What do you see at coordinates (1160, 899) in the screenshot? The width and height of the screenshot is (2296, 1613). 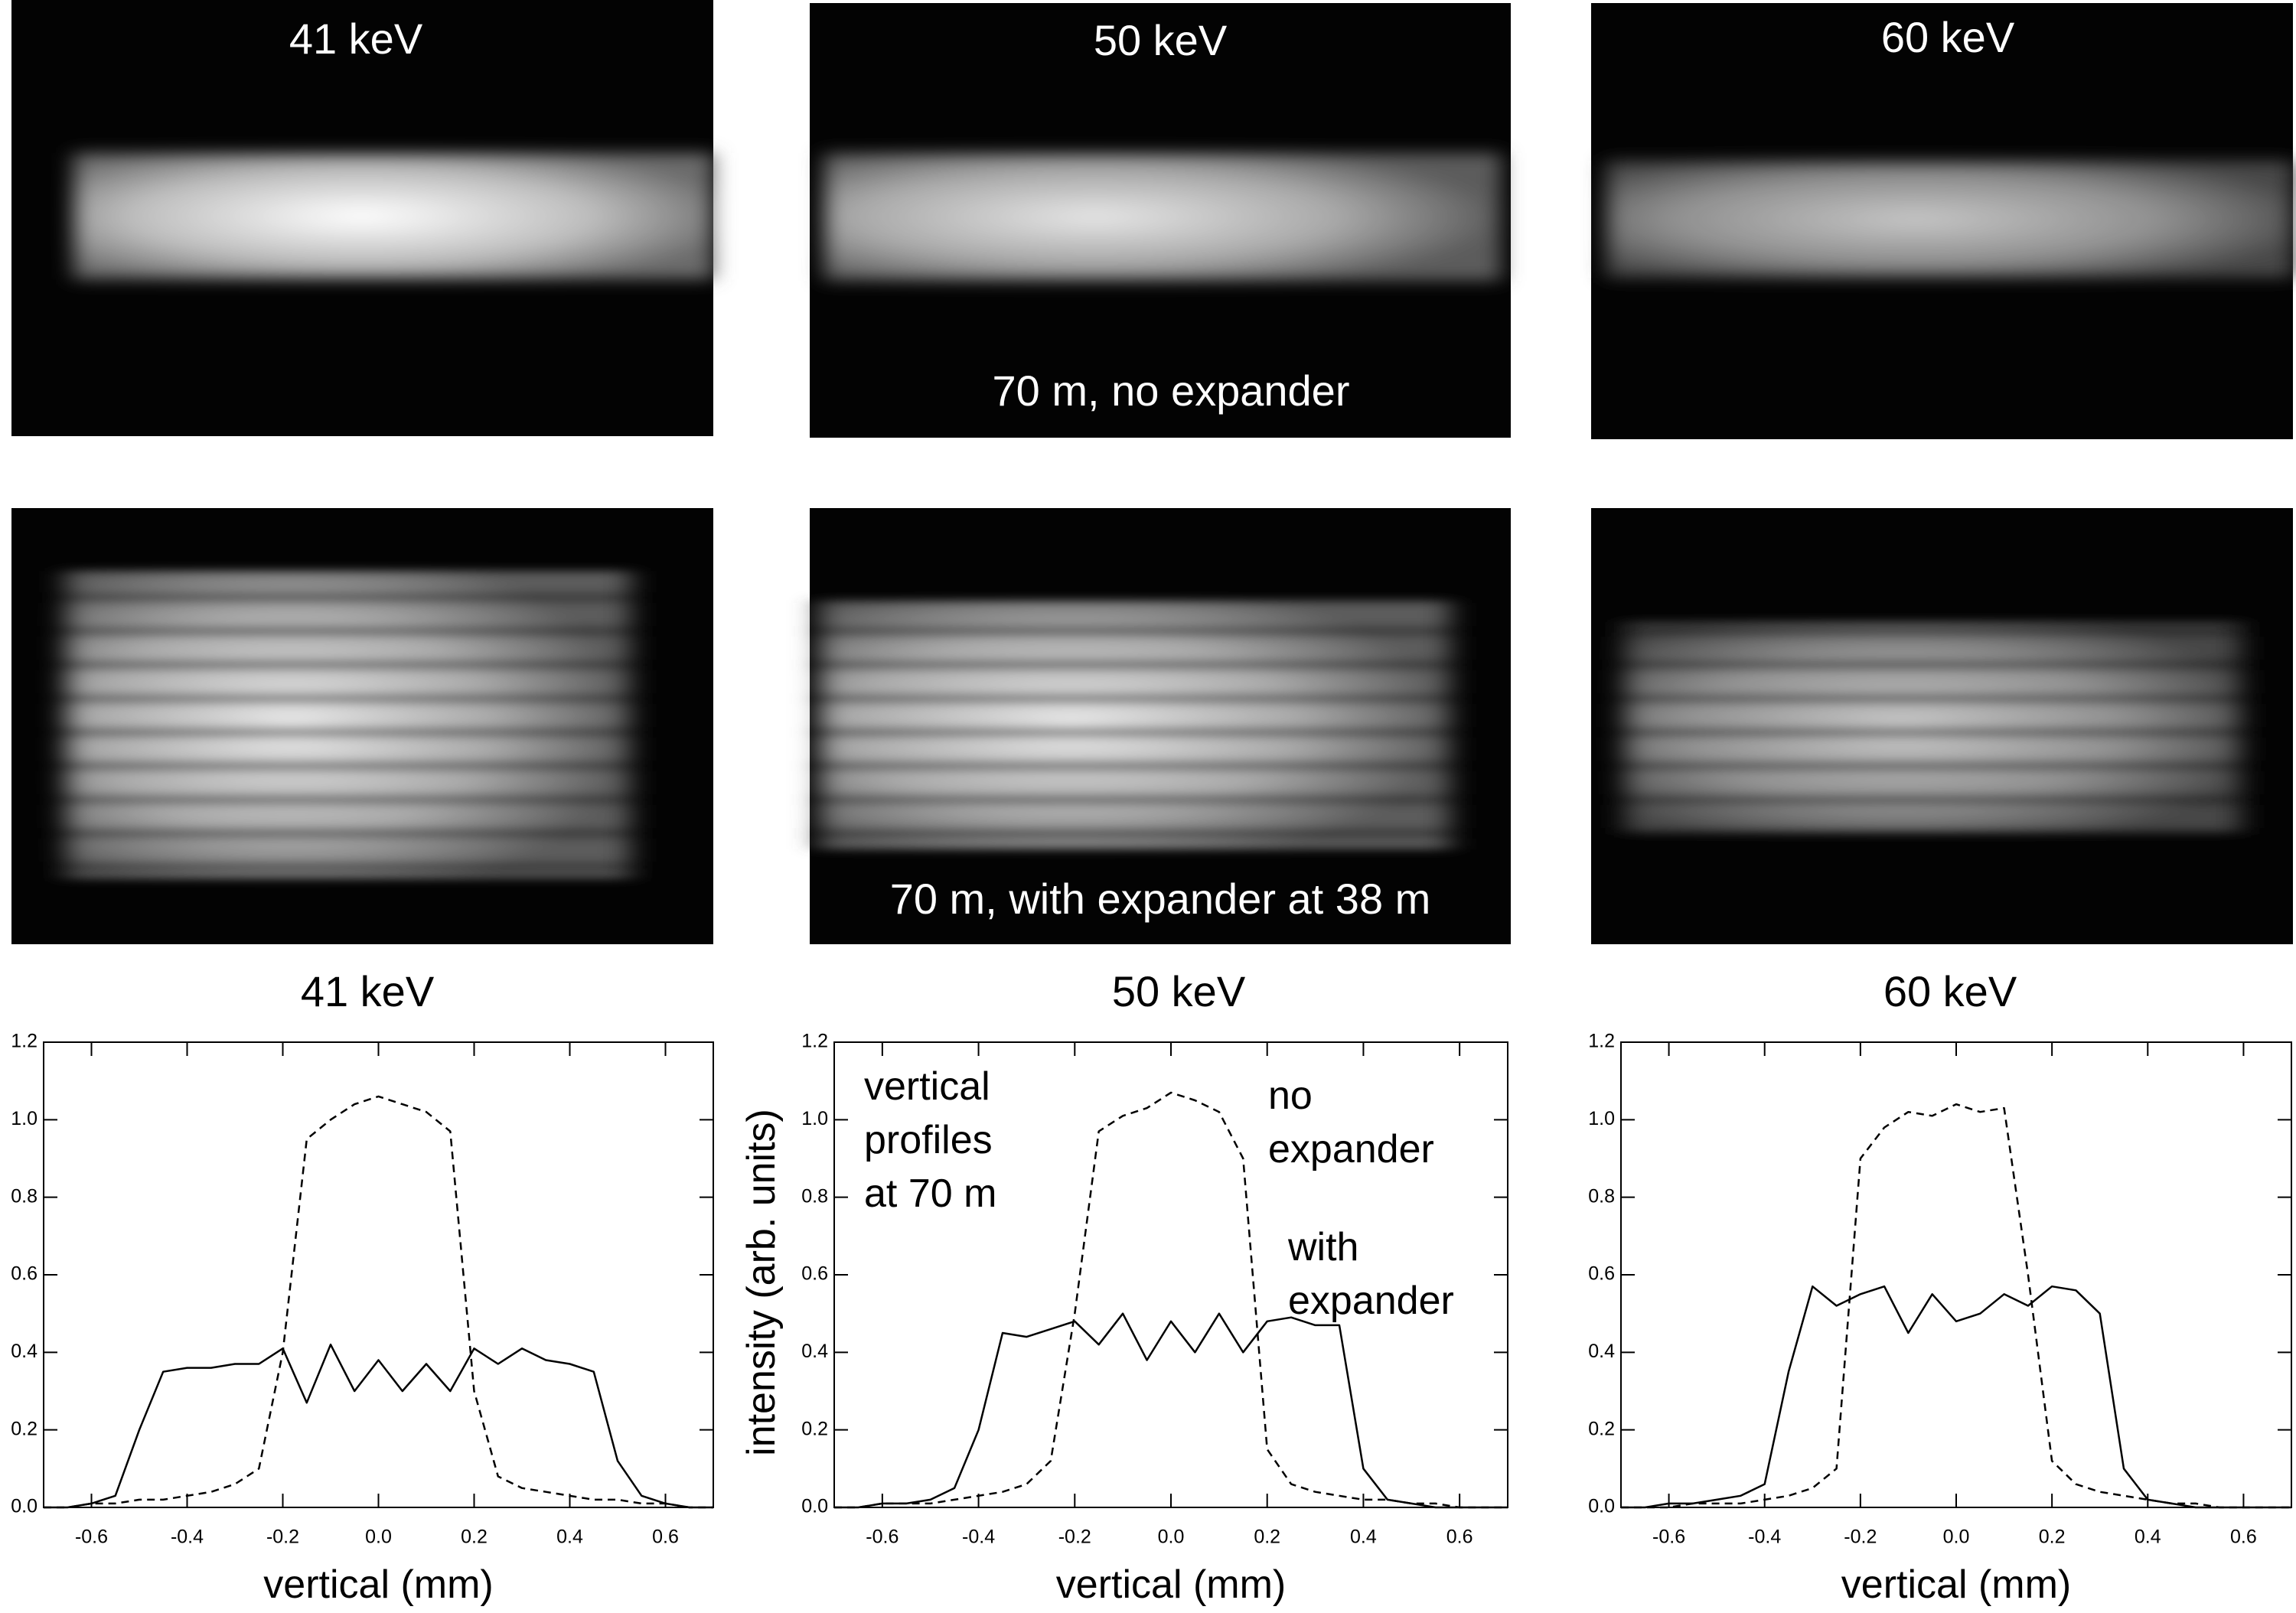 I see `image-note: 70 m, with expander at 38 m` at bounding box center [1160, 899].